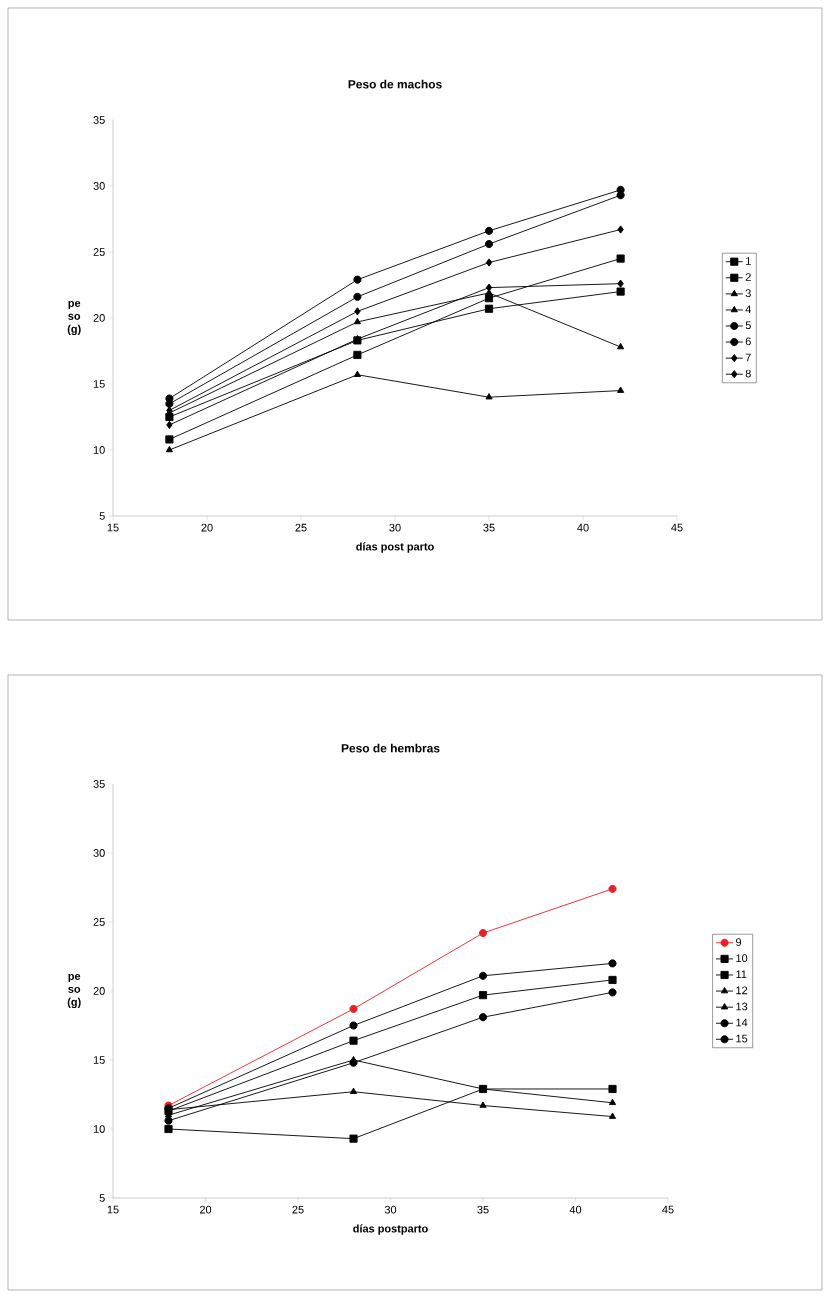 The image size is (830, 1300). What do you see at coordinates (748, 373) in the screenshot?
I see `legend-label: 8` at bounding box center [748, 373].